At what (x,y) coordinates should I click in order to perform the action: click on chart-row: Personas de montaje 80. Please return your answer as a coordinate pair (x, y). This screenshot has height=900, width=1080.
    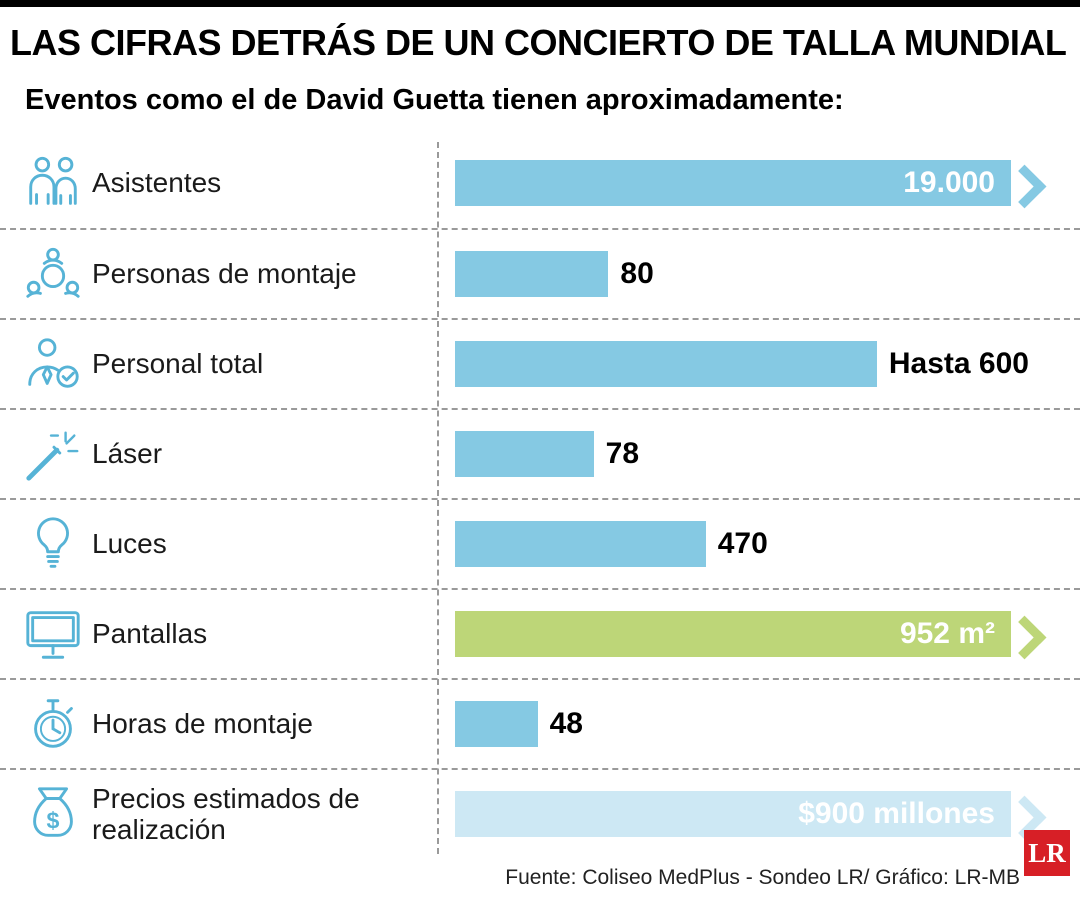
    Looking at the image, I should click on (540, 273).